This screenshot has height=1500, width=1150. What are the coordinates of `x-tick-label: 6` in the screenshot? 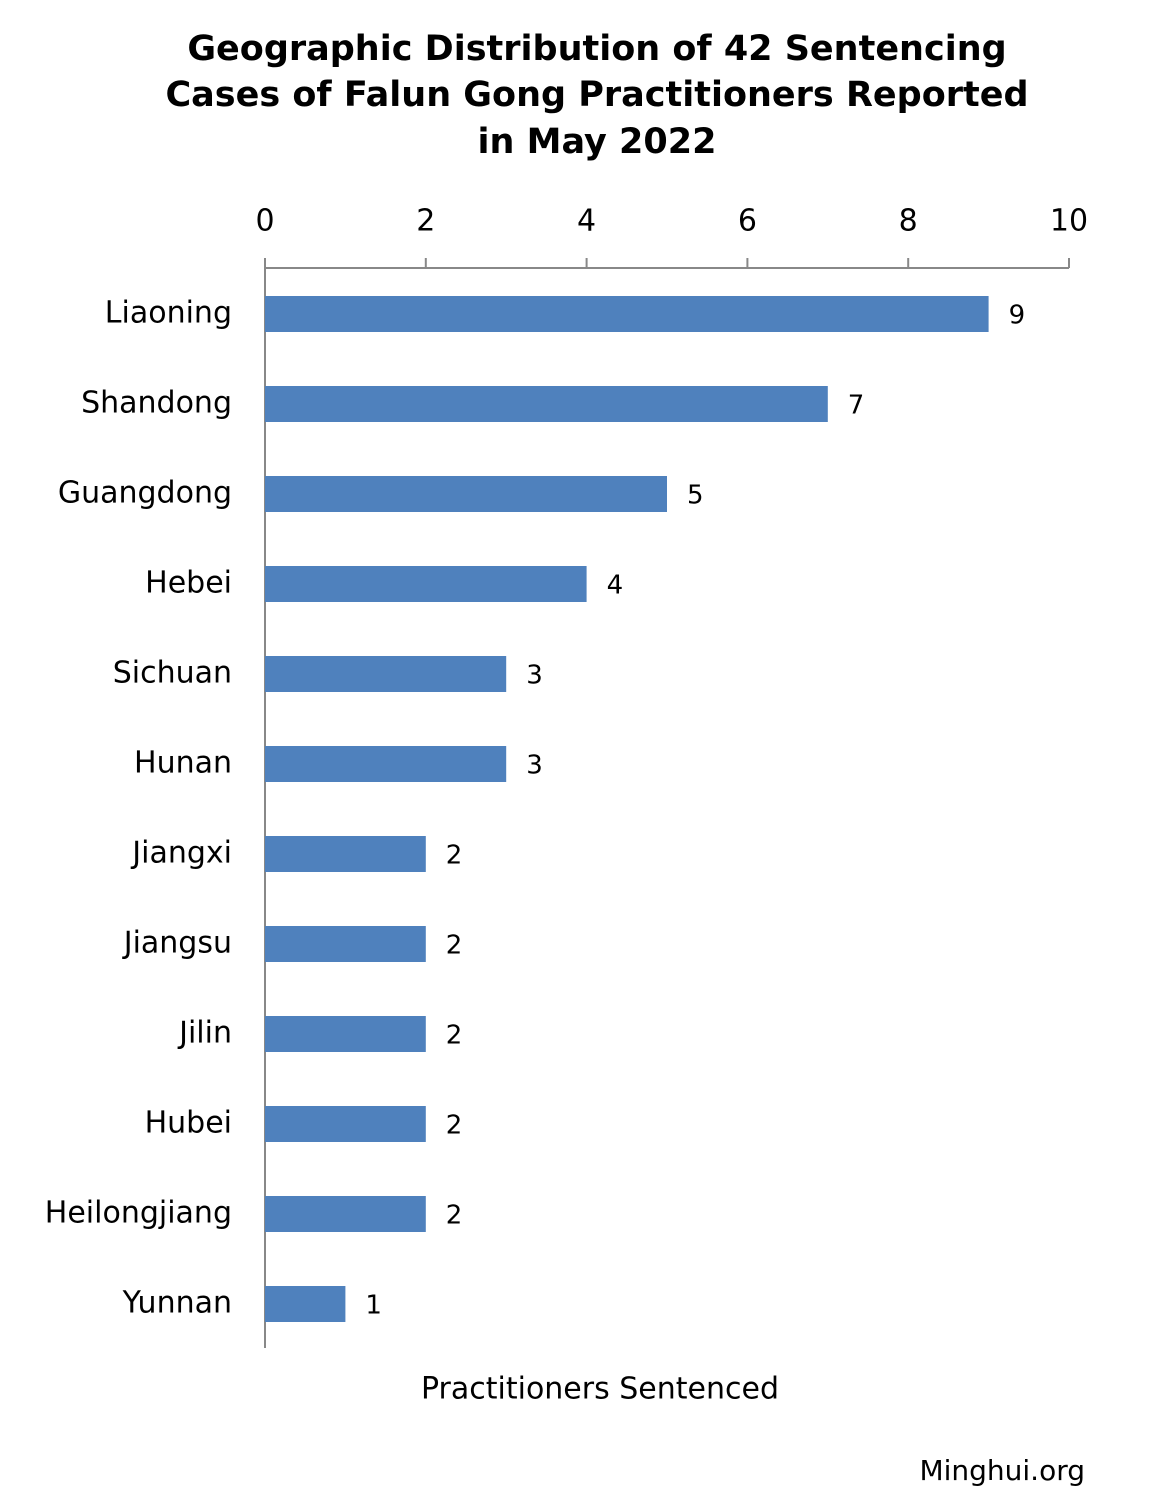 It's located at (747, 221).